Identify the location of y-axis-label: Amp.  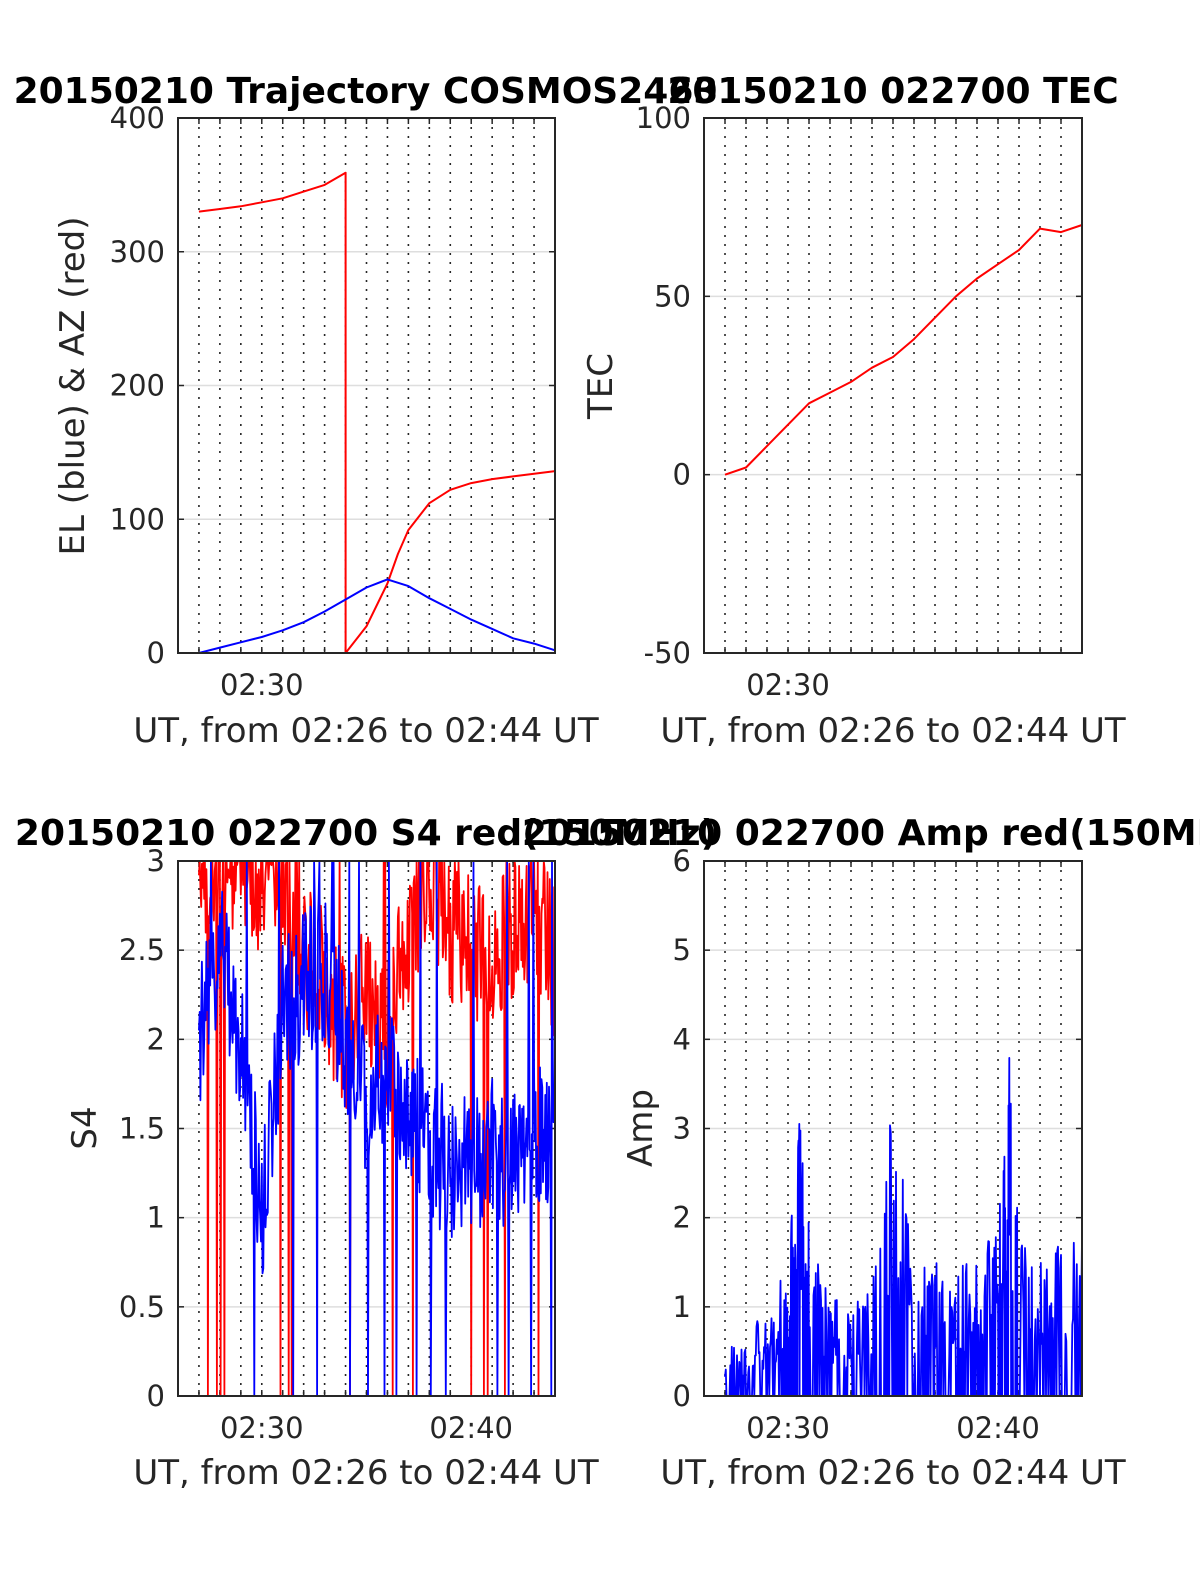
(641, 1128).